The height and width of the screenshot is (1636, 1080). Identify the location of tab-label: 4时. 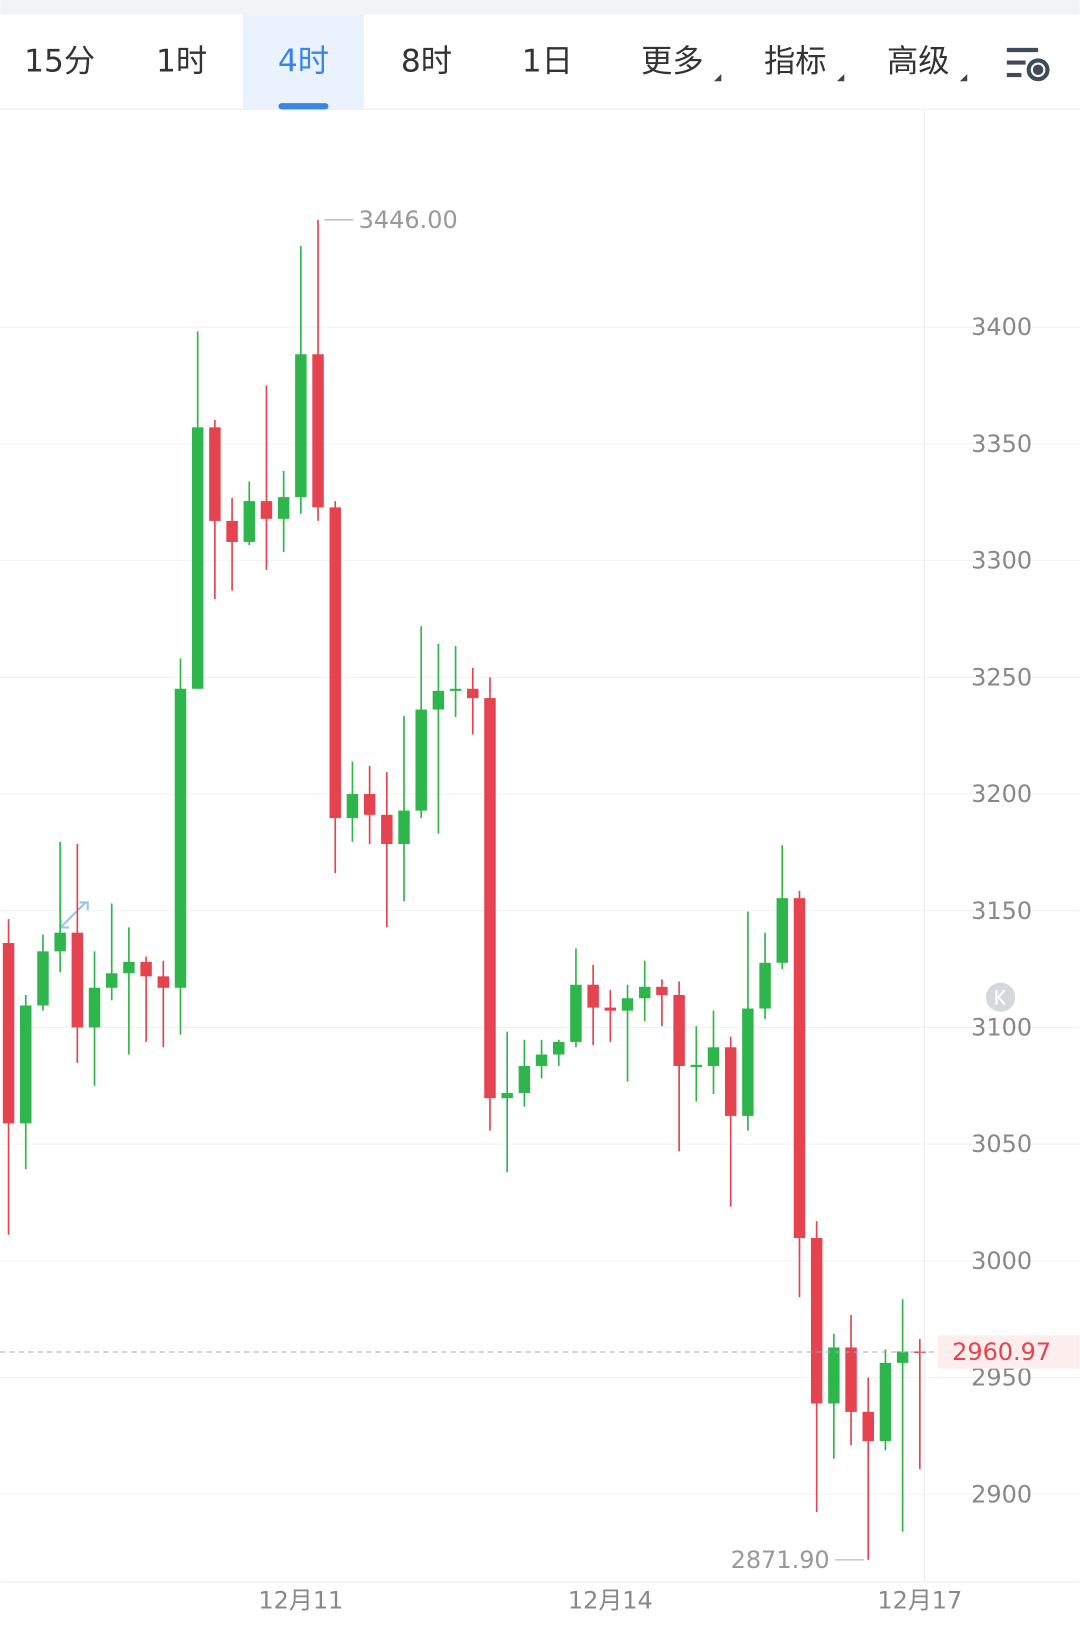
(303, 62).